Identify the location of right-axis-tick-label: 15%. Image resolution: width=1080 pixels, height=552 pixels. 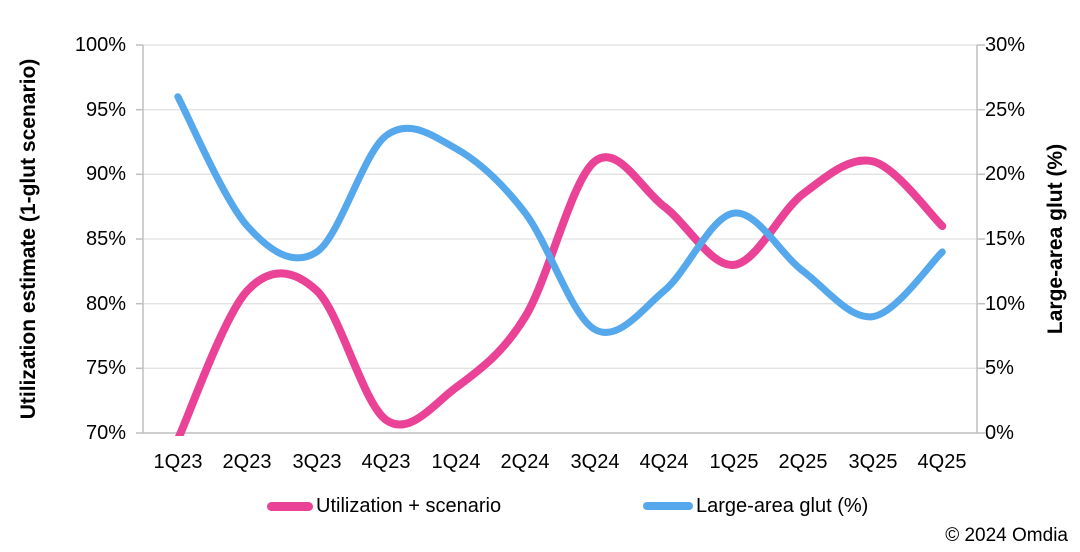
(1005, 239).